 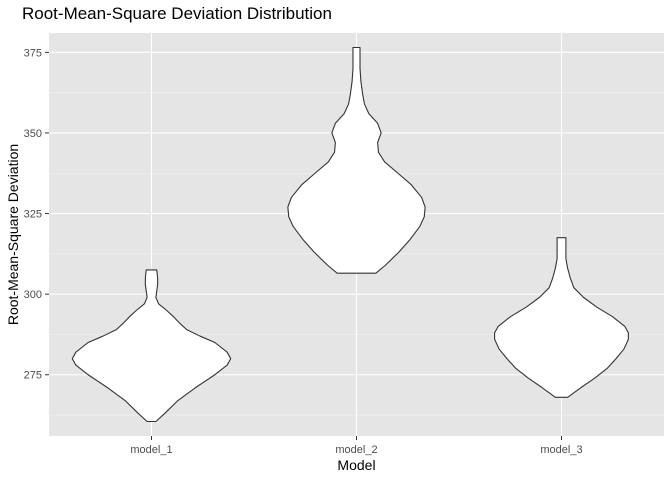 I want to click on y-tick-label: 275, so click(x=33, y=376).